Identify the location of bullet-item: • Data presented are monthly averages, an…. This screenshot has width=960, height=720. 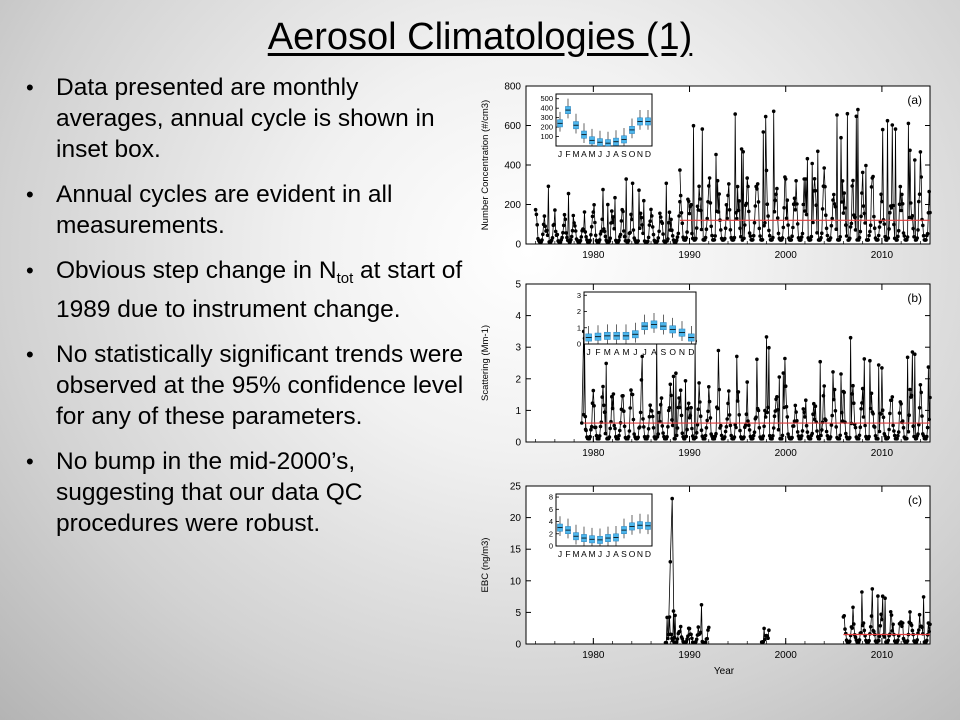
(245, 118).